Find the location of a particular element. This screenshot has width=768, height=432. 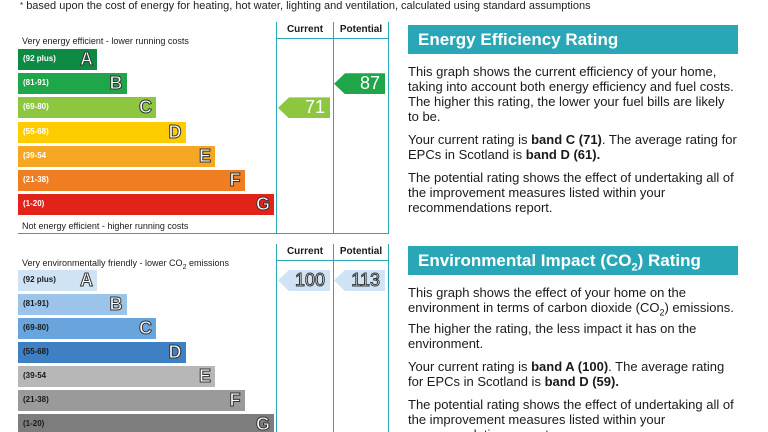

environment-title-sub: 2 is located at coordinates (634, 267).